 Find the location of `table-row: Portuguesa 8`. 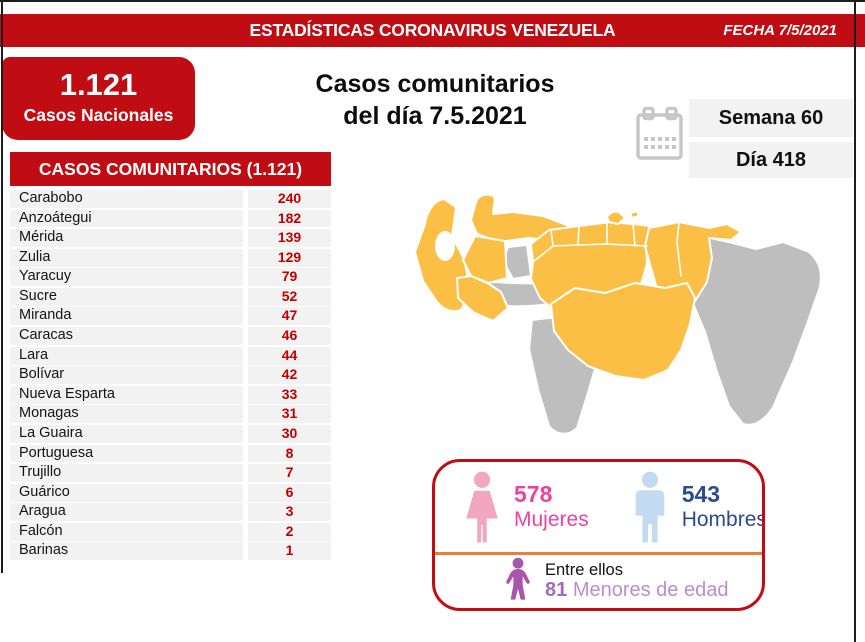

table-row: Portuguesa 8 is located at coordinates (170, 453).